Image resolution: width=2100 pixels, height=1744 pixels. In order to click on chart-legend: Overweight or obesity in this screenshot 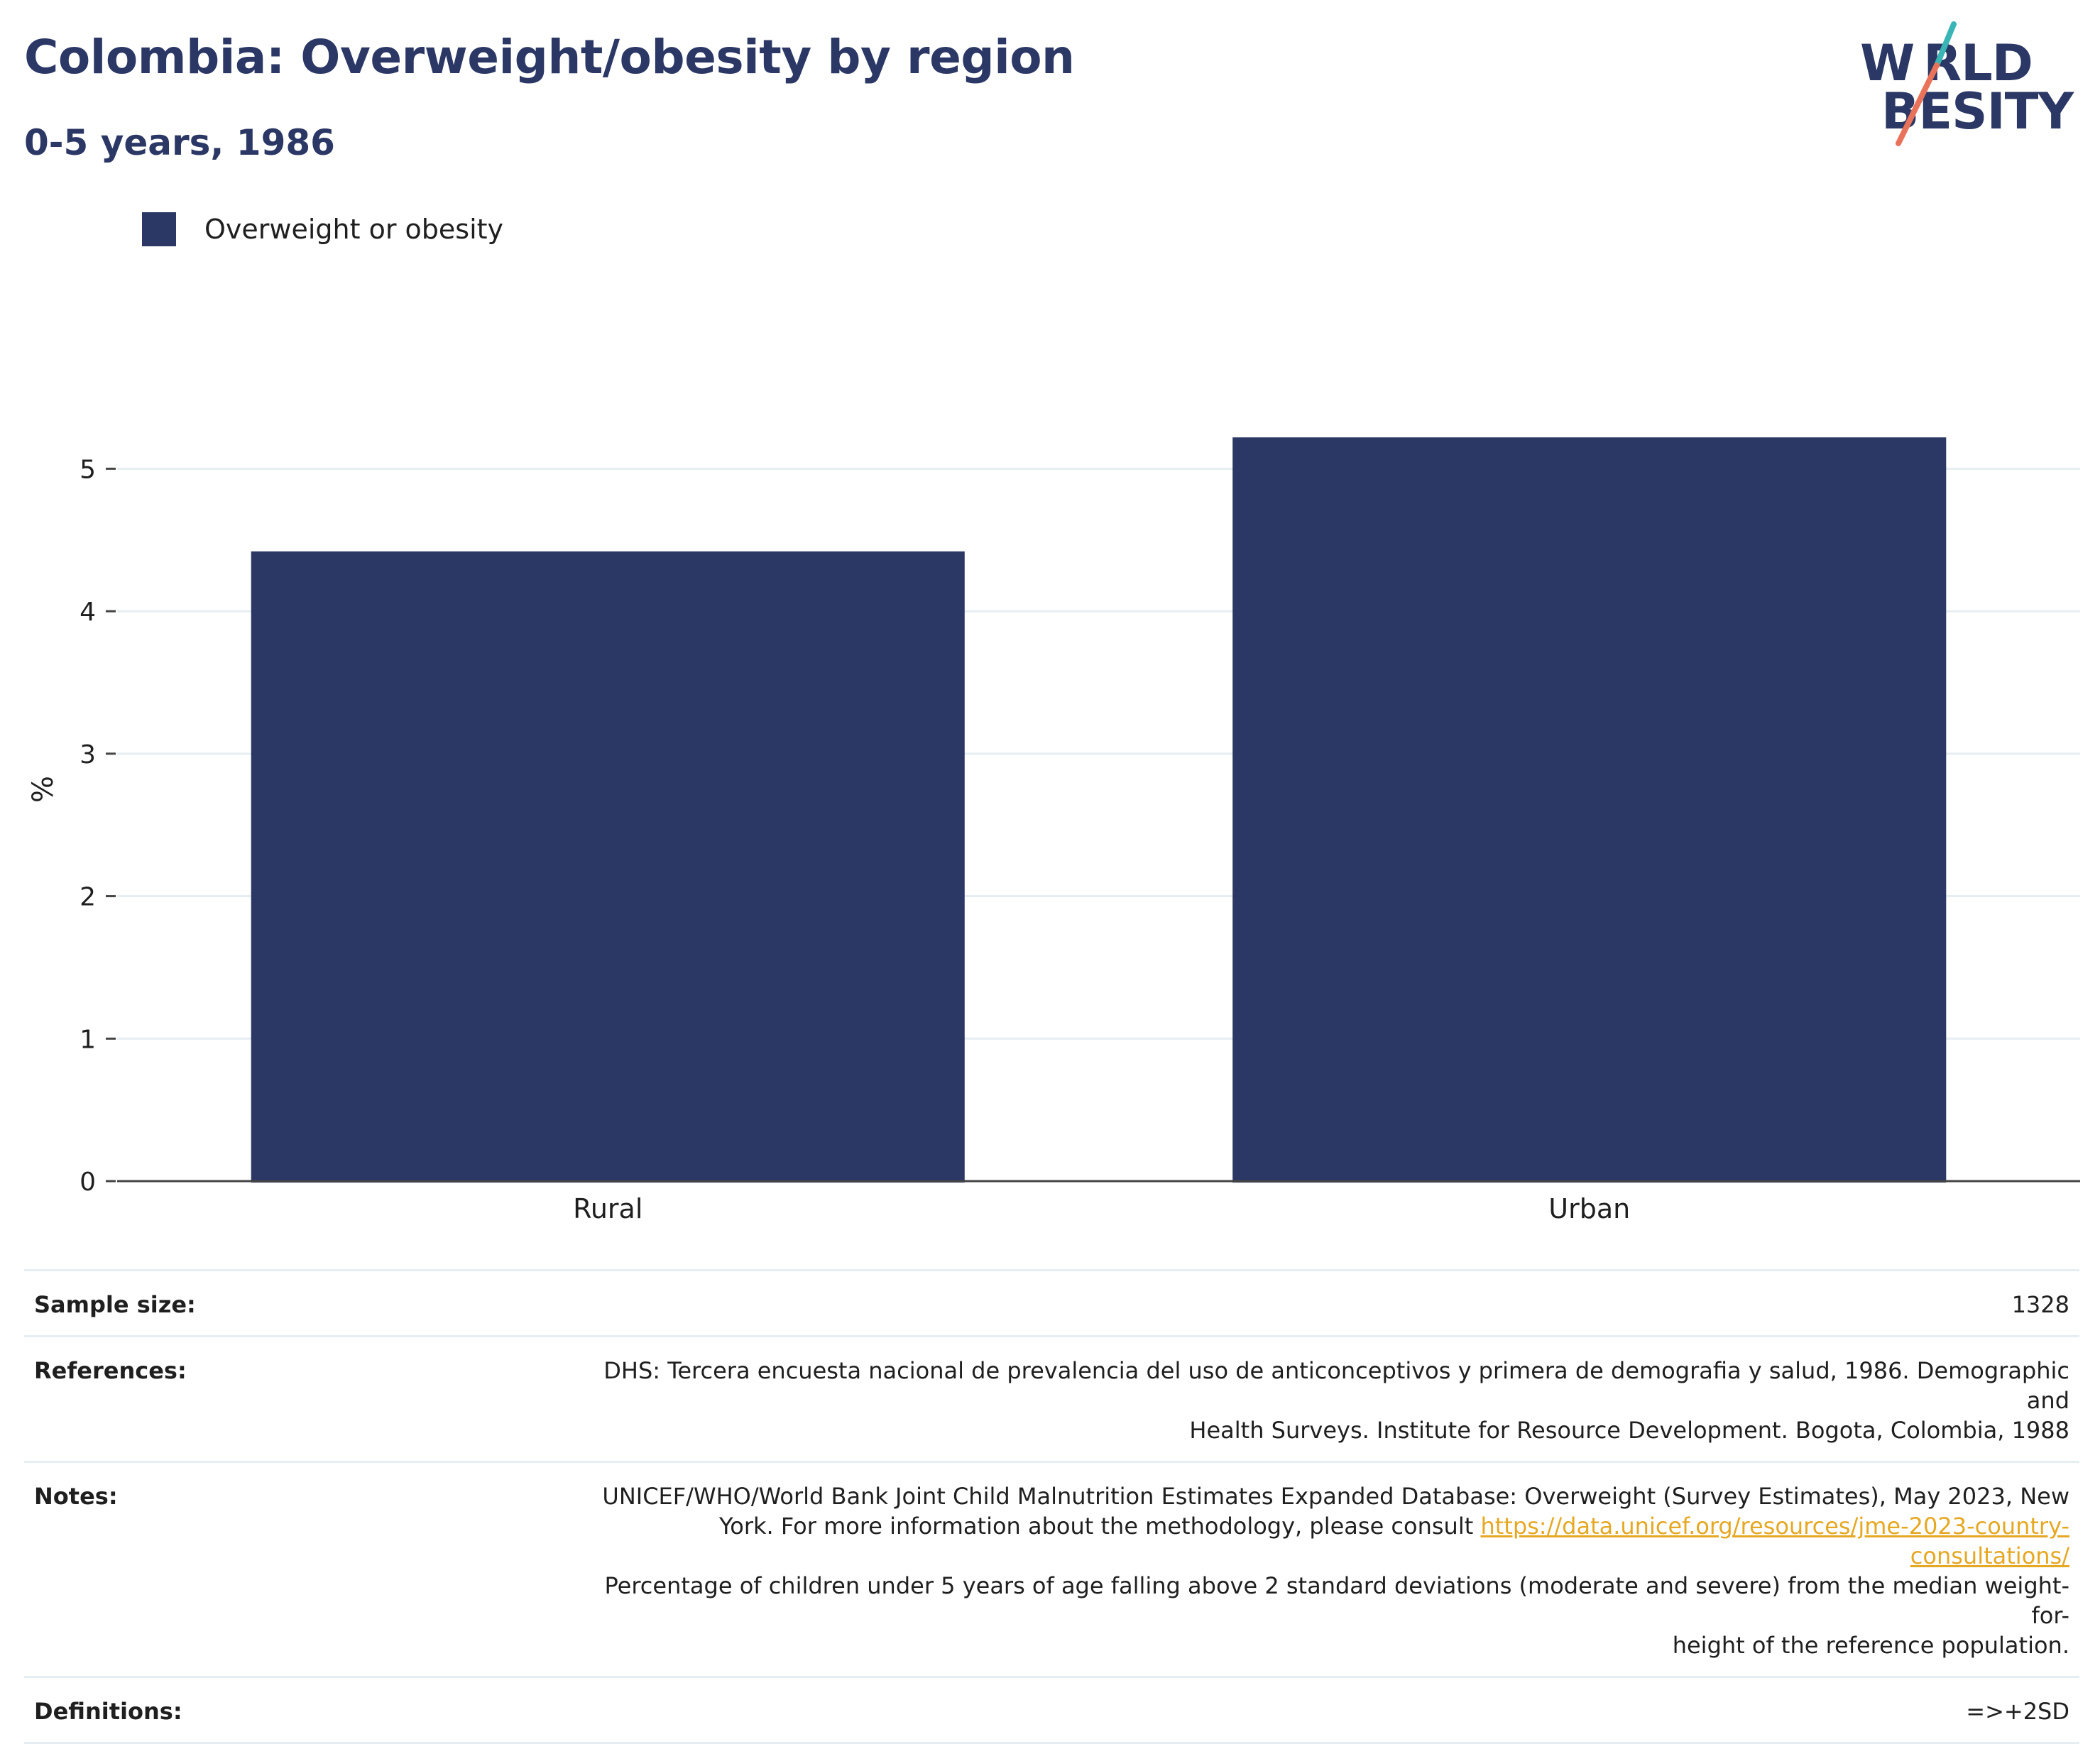, I will do `click(322, 230)`.